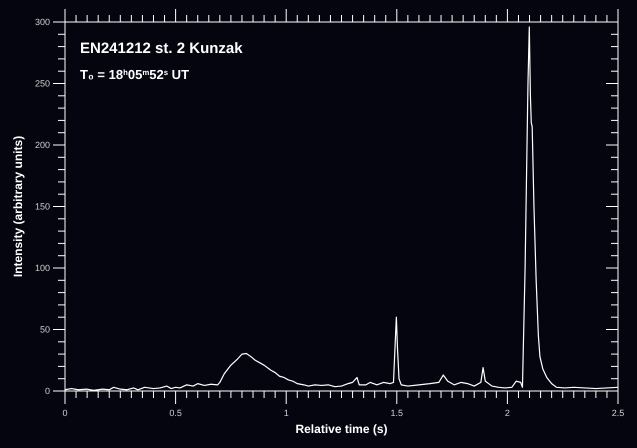 This screenshot has width=637, height=448. What do you see at coordinates (42, 268) in the screenshot?
I see `y-tick-label: 100` at bounding box center [42, 268].